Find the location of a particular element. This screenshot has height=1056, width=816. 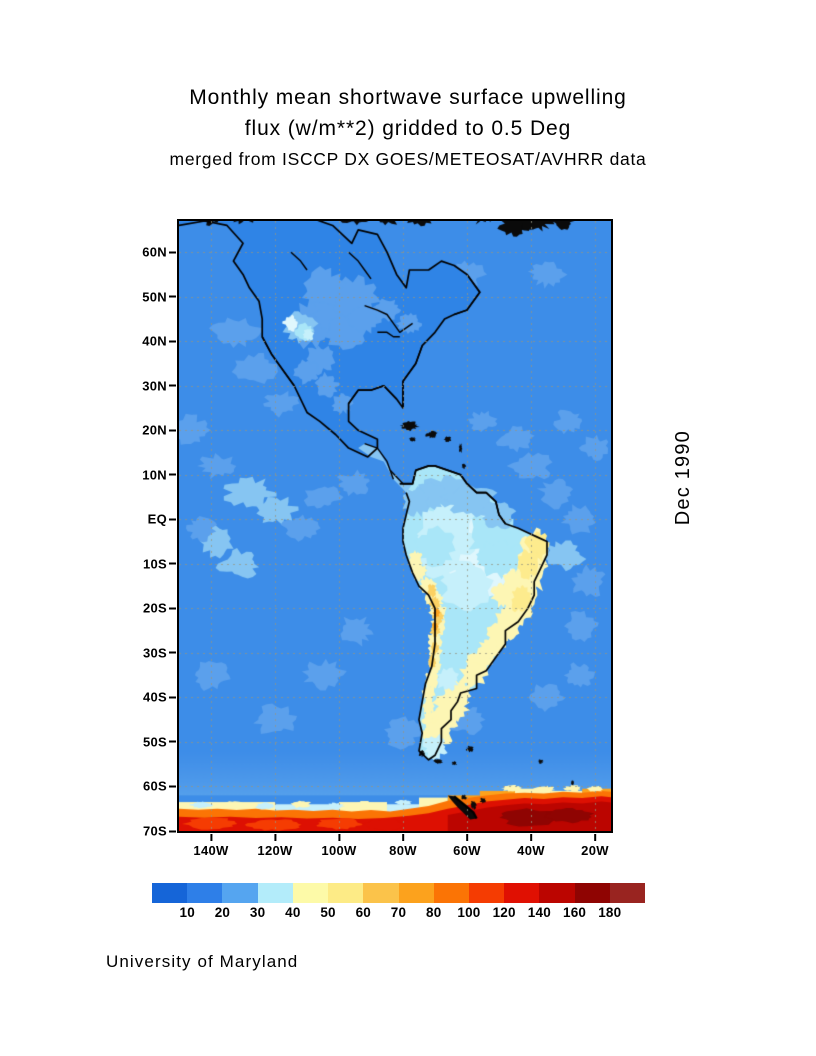

y-axis-tick-eq: EQ is located at coordinates (157, 519).